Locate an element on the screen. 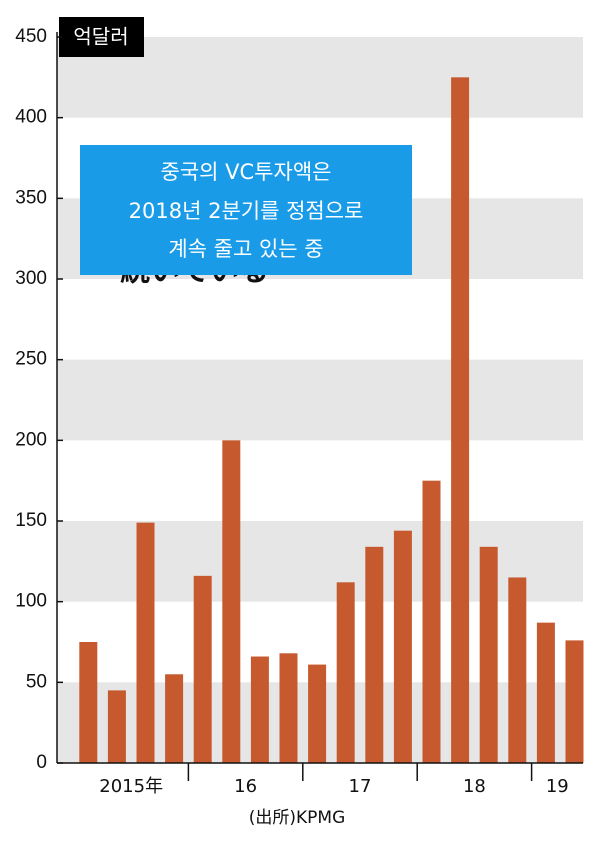 This screenshot has width=596, height=845. unit-box is located at coordinates (101, 37).